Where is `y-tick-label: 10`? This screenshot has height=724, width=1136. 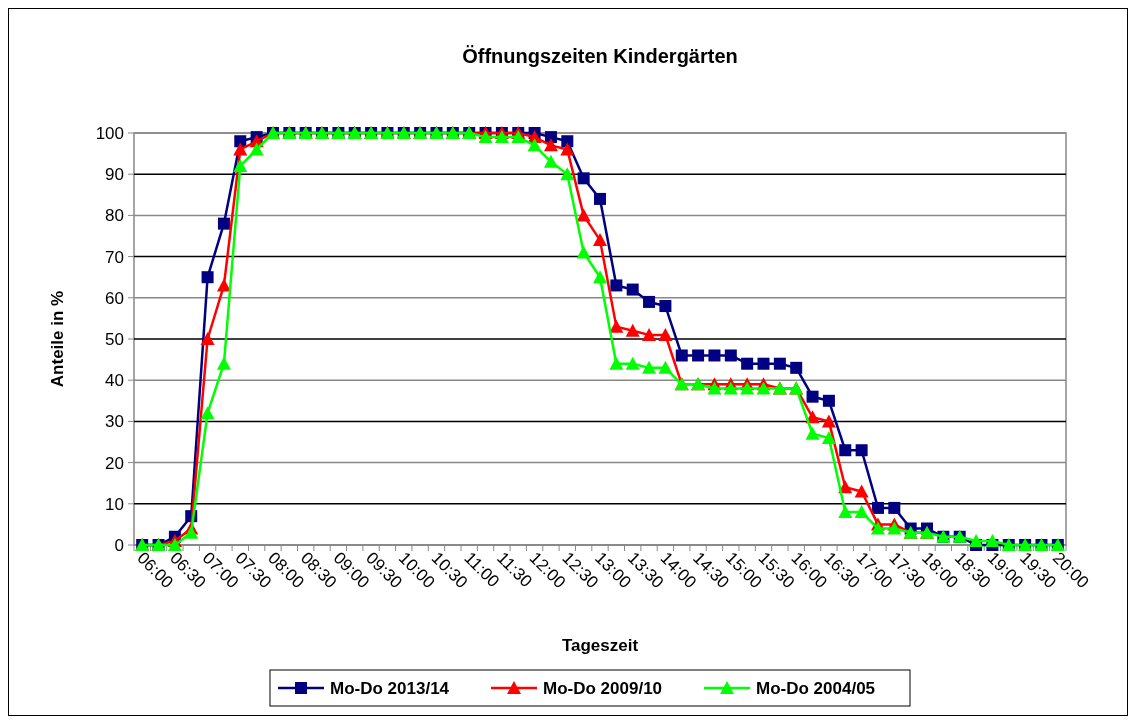
y-tick-label: 10 is located at coordinates (114, 504).